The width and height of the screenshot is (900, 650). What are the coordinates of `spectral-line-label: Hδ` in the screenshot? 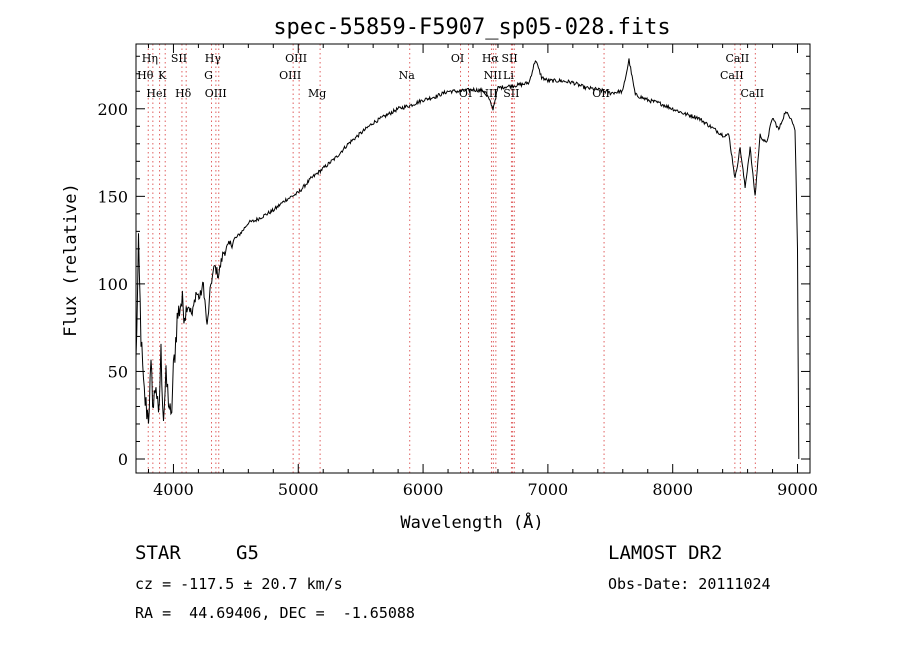 It's located at (183, 93).